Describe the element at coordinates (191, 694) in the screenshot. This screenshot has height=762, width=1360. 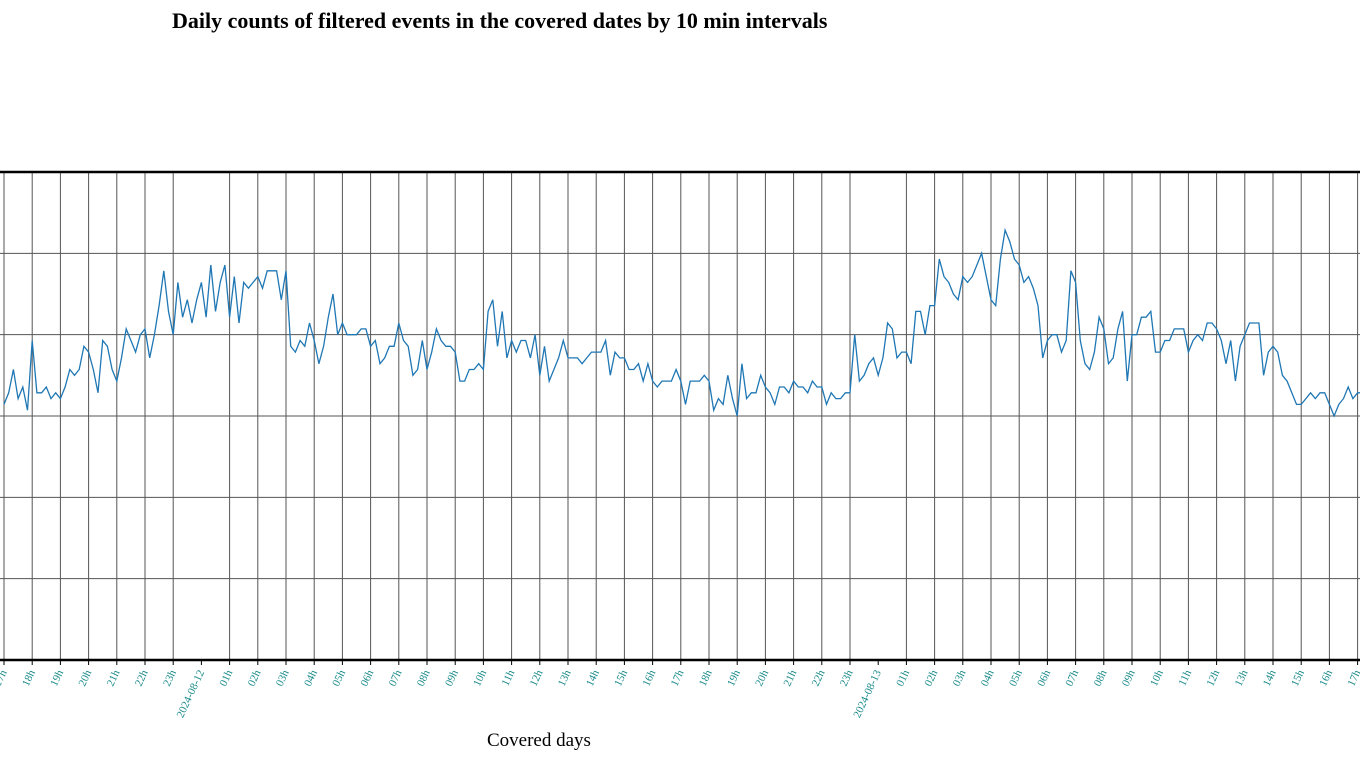
I see `x-tick-label: 2024-08-12` at that location.